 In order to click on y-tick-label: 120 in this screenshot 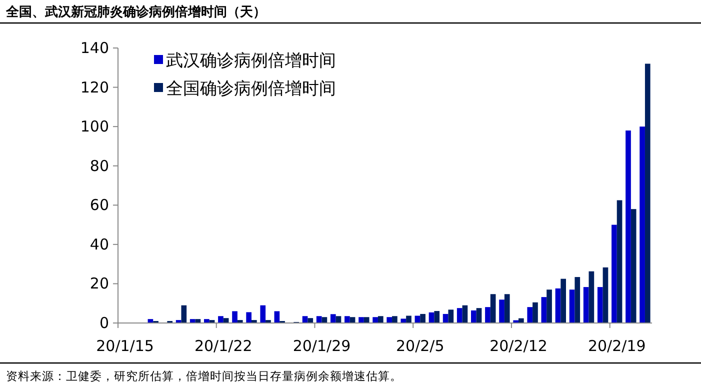, I will do `click(94, 87)`.